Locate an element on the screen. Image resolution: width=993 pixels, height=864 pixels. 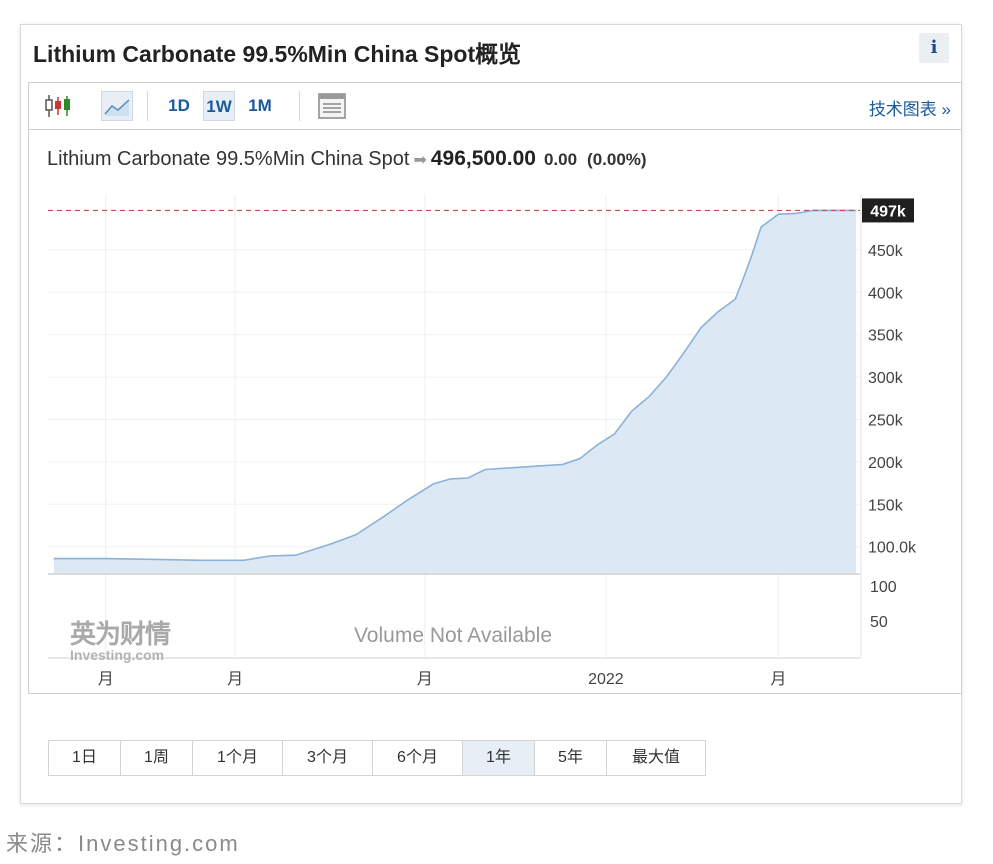
last-value-badge is located at coordinates (888, 210).